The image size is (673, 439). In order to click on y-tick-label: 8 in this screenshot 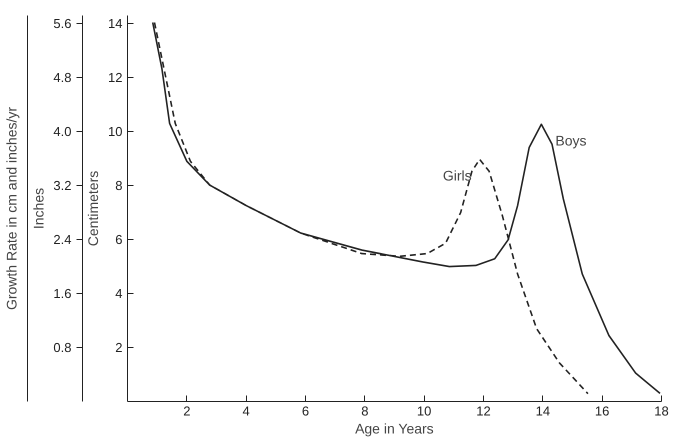, I will do `click(119, 186)`.